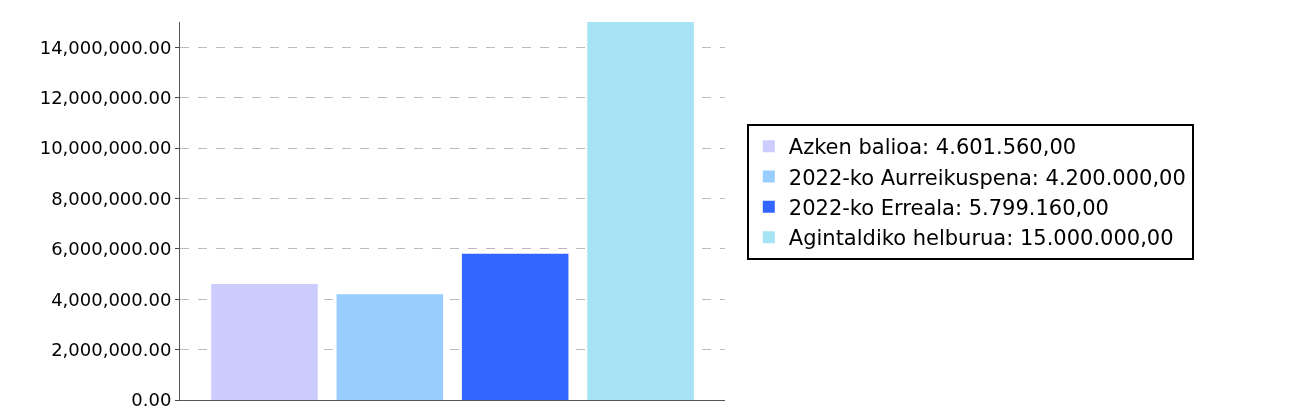 This screenshot has width=1300, height=416. Describe the element at coordinates (111, 198) in the screenshot. I see `y-tick-label: 8,000,000.00` at that location.